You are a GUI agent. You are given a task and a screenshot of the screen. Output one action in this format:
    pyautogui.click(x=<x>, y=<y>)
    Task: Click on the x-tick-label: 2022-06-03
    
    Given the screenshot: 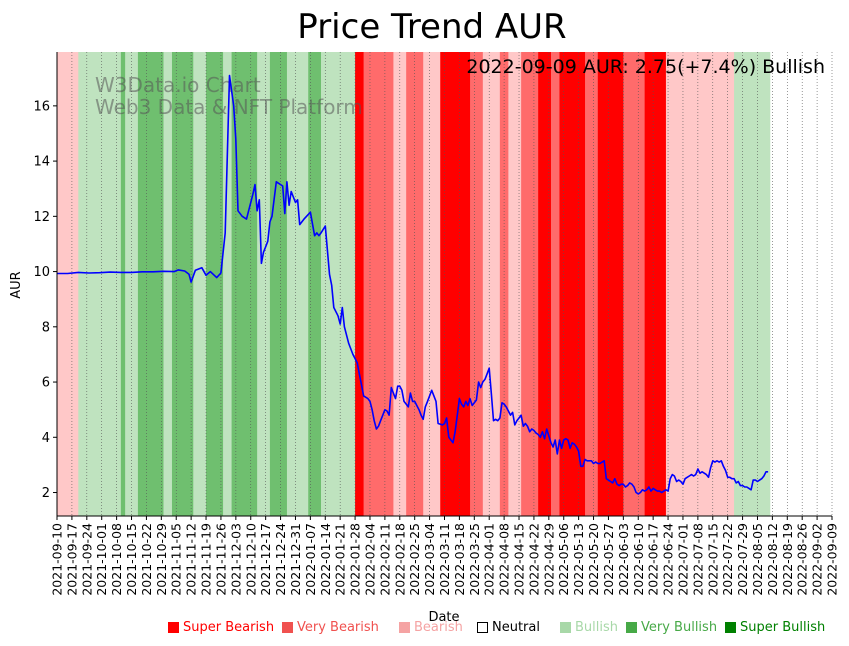 What is the action you would take?
    pyautogui.click(x=623, y=559)
    